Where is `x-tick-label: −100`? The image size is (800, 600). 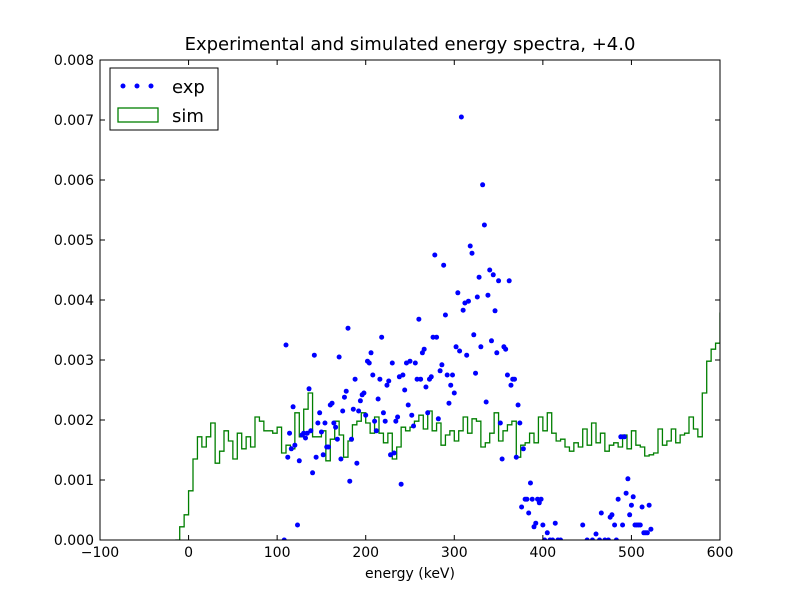 x-tick-label: −100 is located at coordinates (100, 553).